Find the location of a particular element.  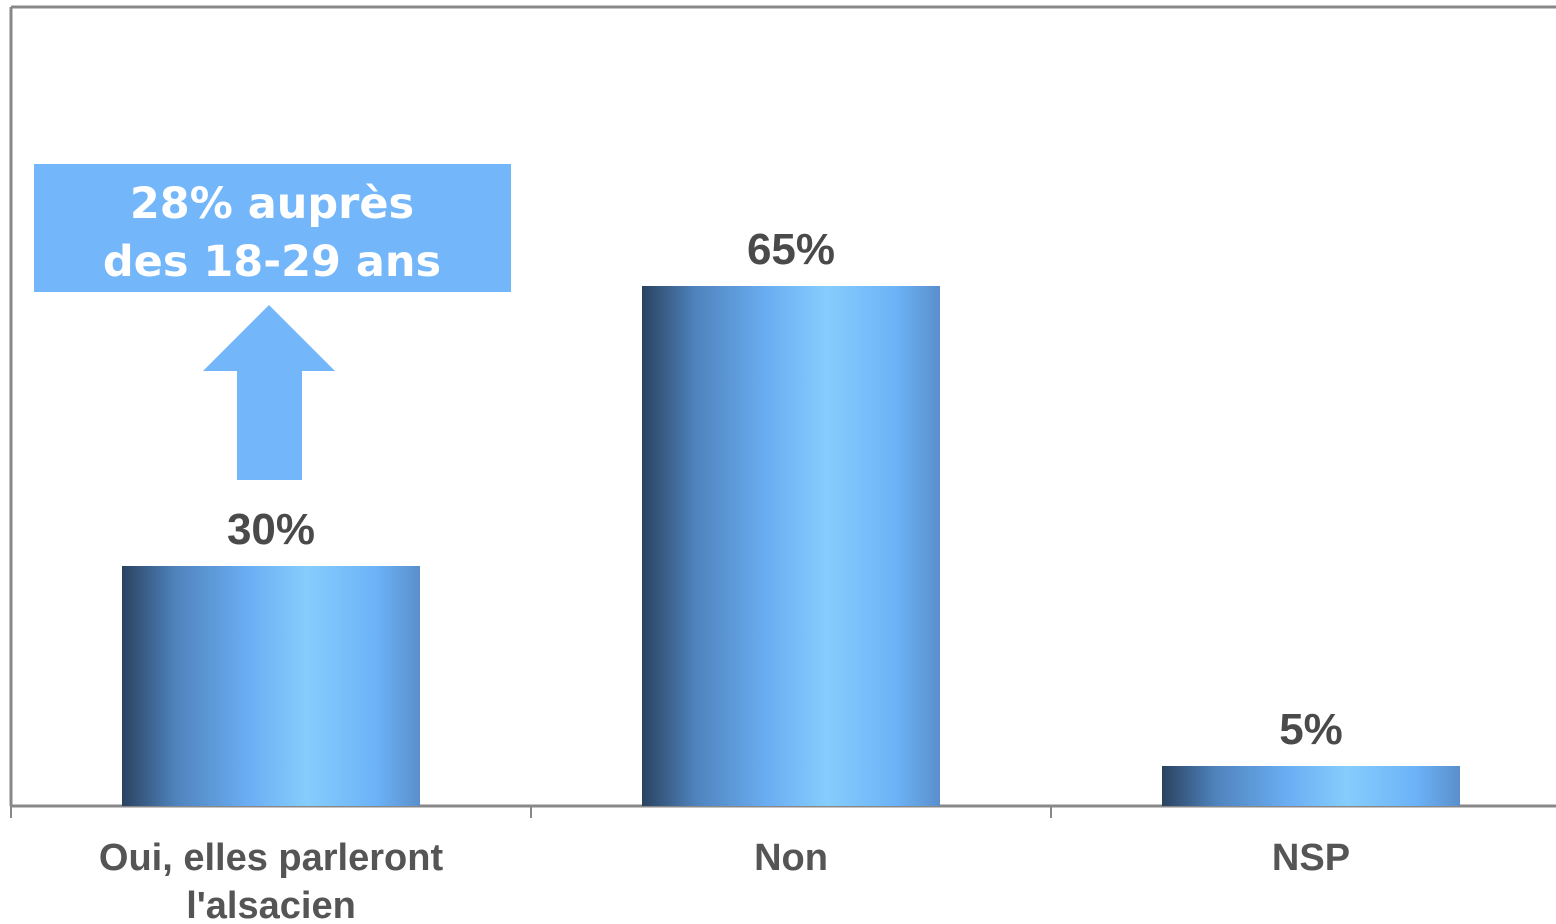

value-label-3: 5% is located at coordinates (1311, 729).